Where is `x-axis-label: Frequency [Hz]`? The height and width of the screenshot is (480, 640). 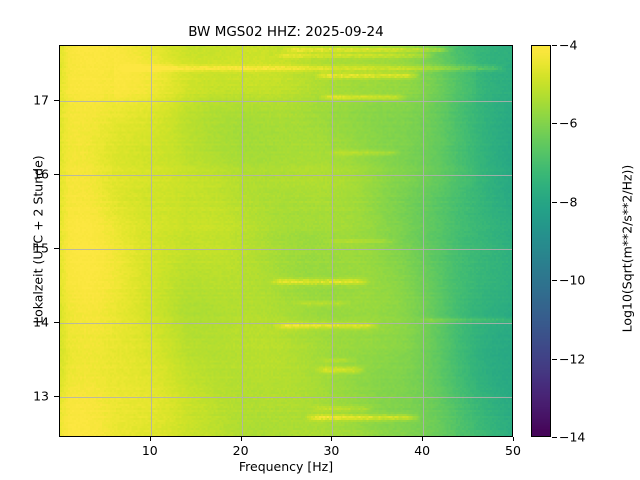 x-axis-label: Frequency [Hz] is located at coordinates (286, 466).